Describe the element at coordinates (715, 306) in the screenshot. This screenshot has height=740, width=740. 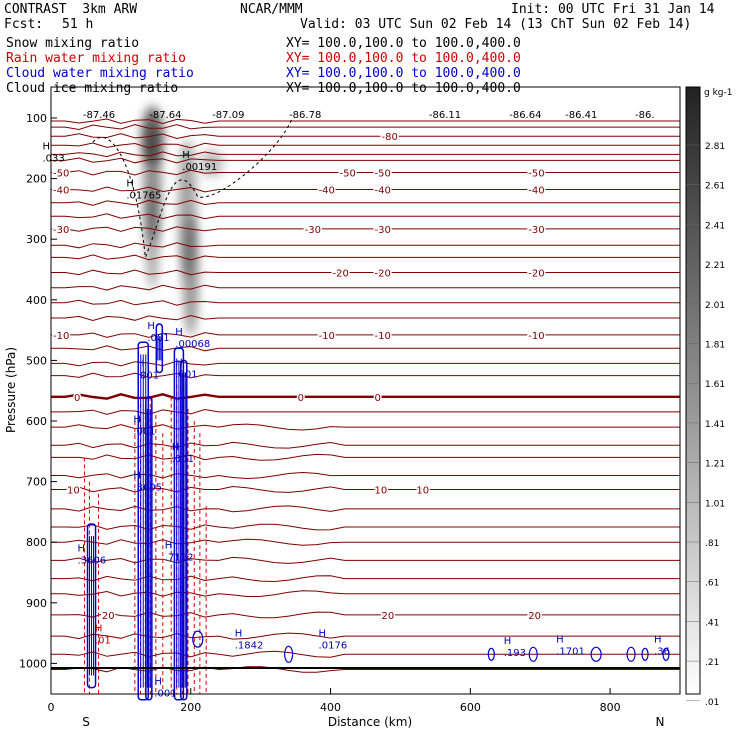
I see `colorbar-label-4: 2.01` at that location.